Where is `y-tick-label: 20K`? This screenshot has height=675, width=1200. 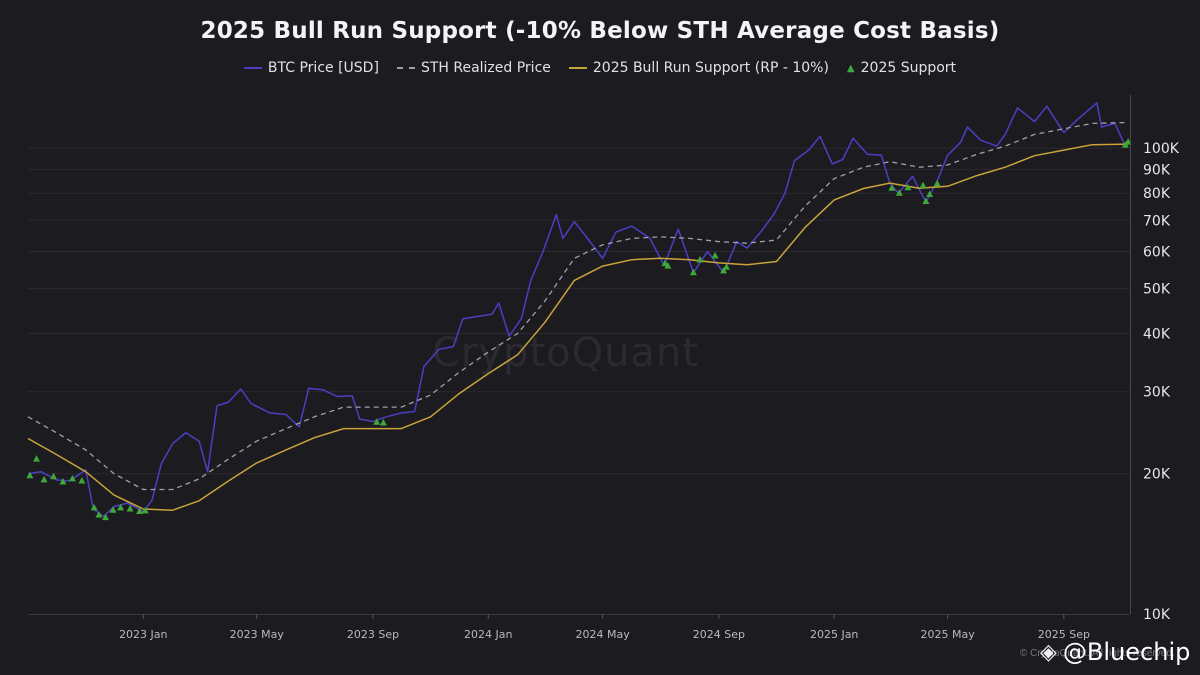 y-tick-label: 20K is located at coordinates (1157, 475).